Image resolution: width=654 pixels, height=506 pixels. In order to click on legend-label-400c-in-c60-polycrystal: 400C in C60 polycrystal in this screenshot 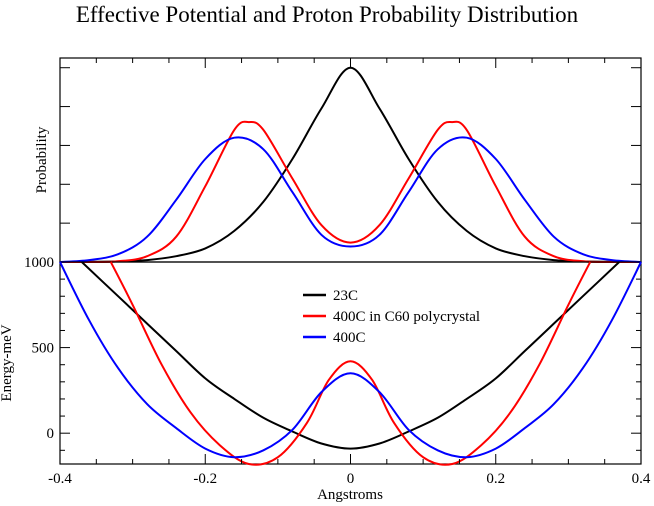, I will do `click(406, 317)`.